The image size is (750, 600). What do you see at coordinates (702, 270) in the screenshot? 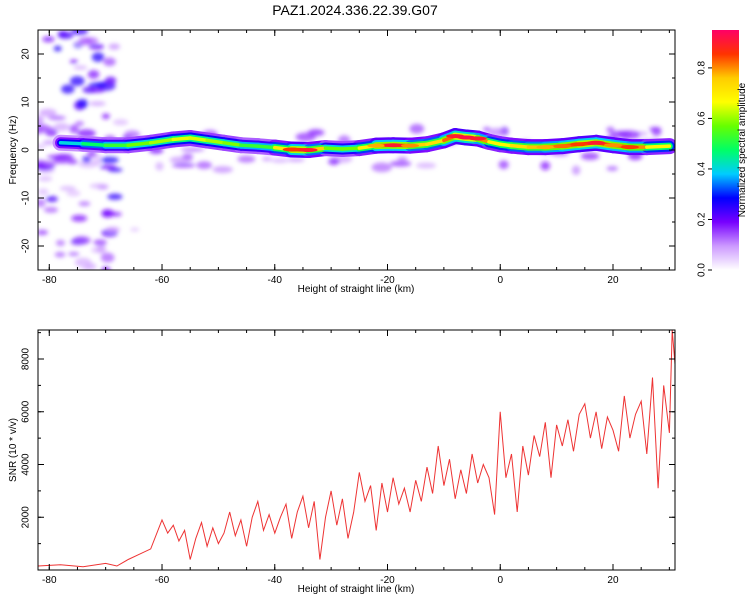
I see `colorbar-tick-label: 0.0` at bounding box center [702, 270].